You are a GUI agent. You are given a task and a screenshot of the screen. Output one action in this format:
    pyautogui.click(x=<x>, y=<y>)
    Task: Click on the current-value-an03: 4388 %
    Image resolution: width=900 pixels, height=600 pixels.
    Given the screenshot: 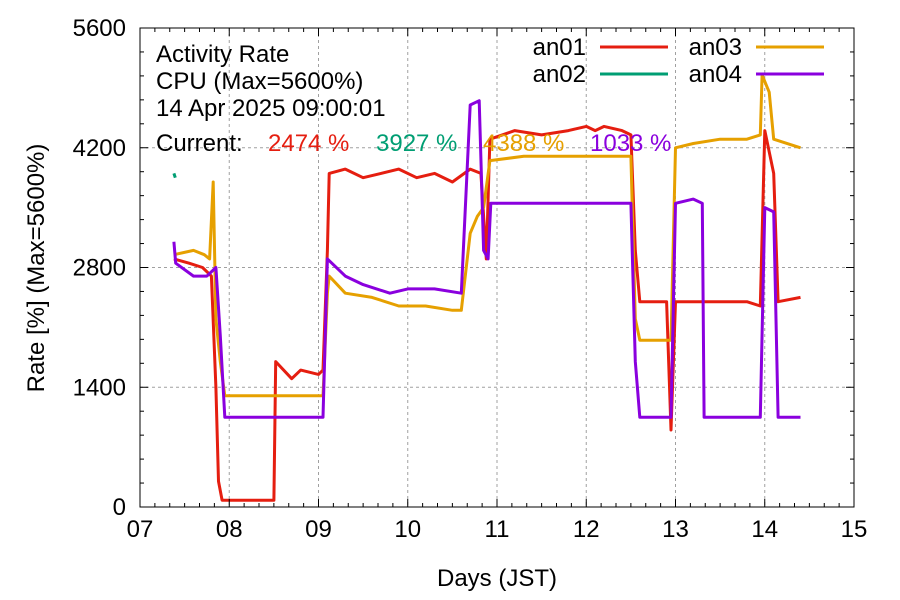 What is the action you would take?
    pyautogui.click(x=523, y=143)
    